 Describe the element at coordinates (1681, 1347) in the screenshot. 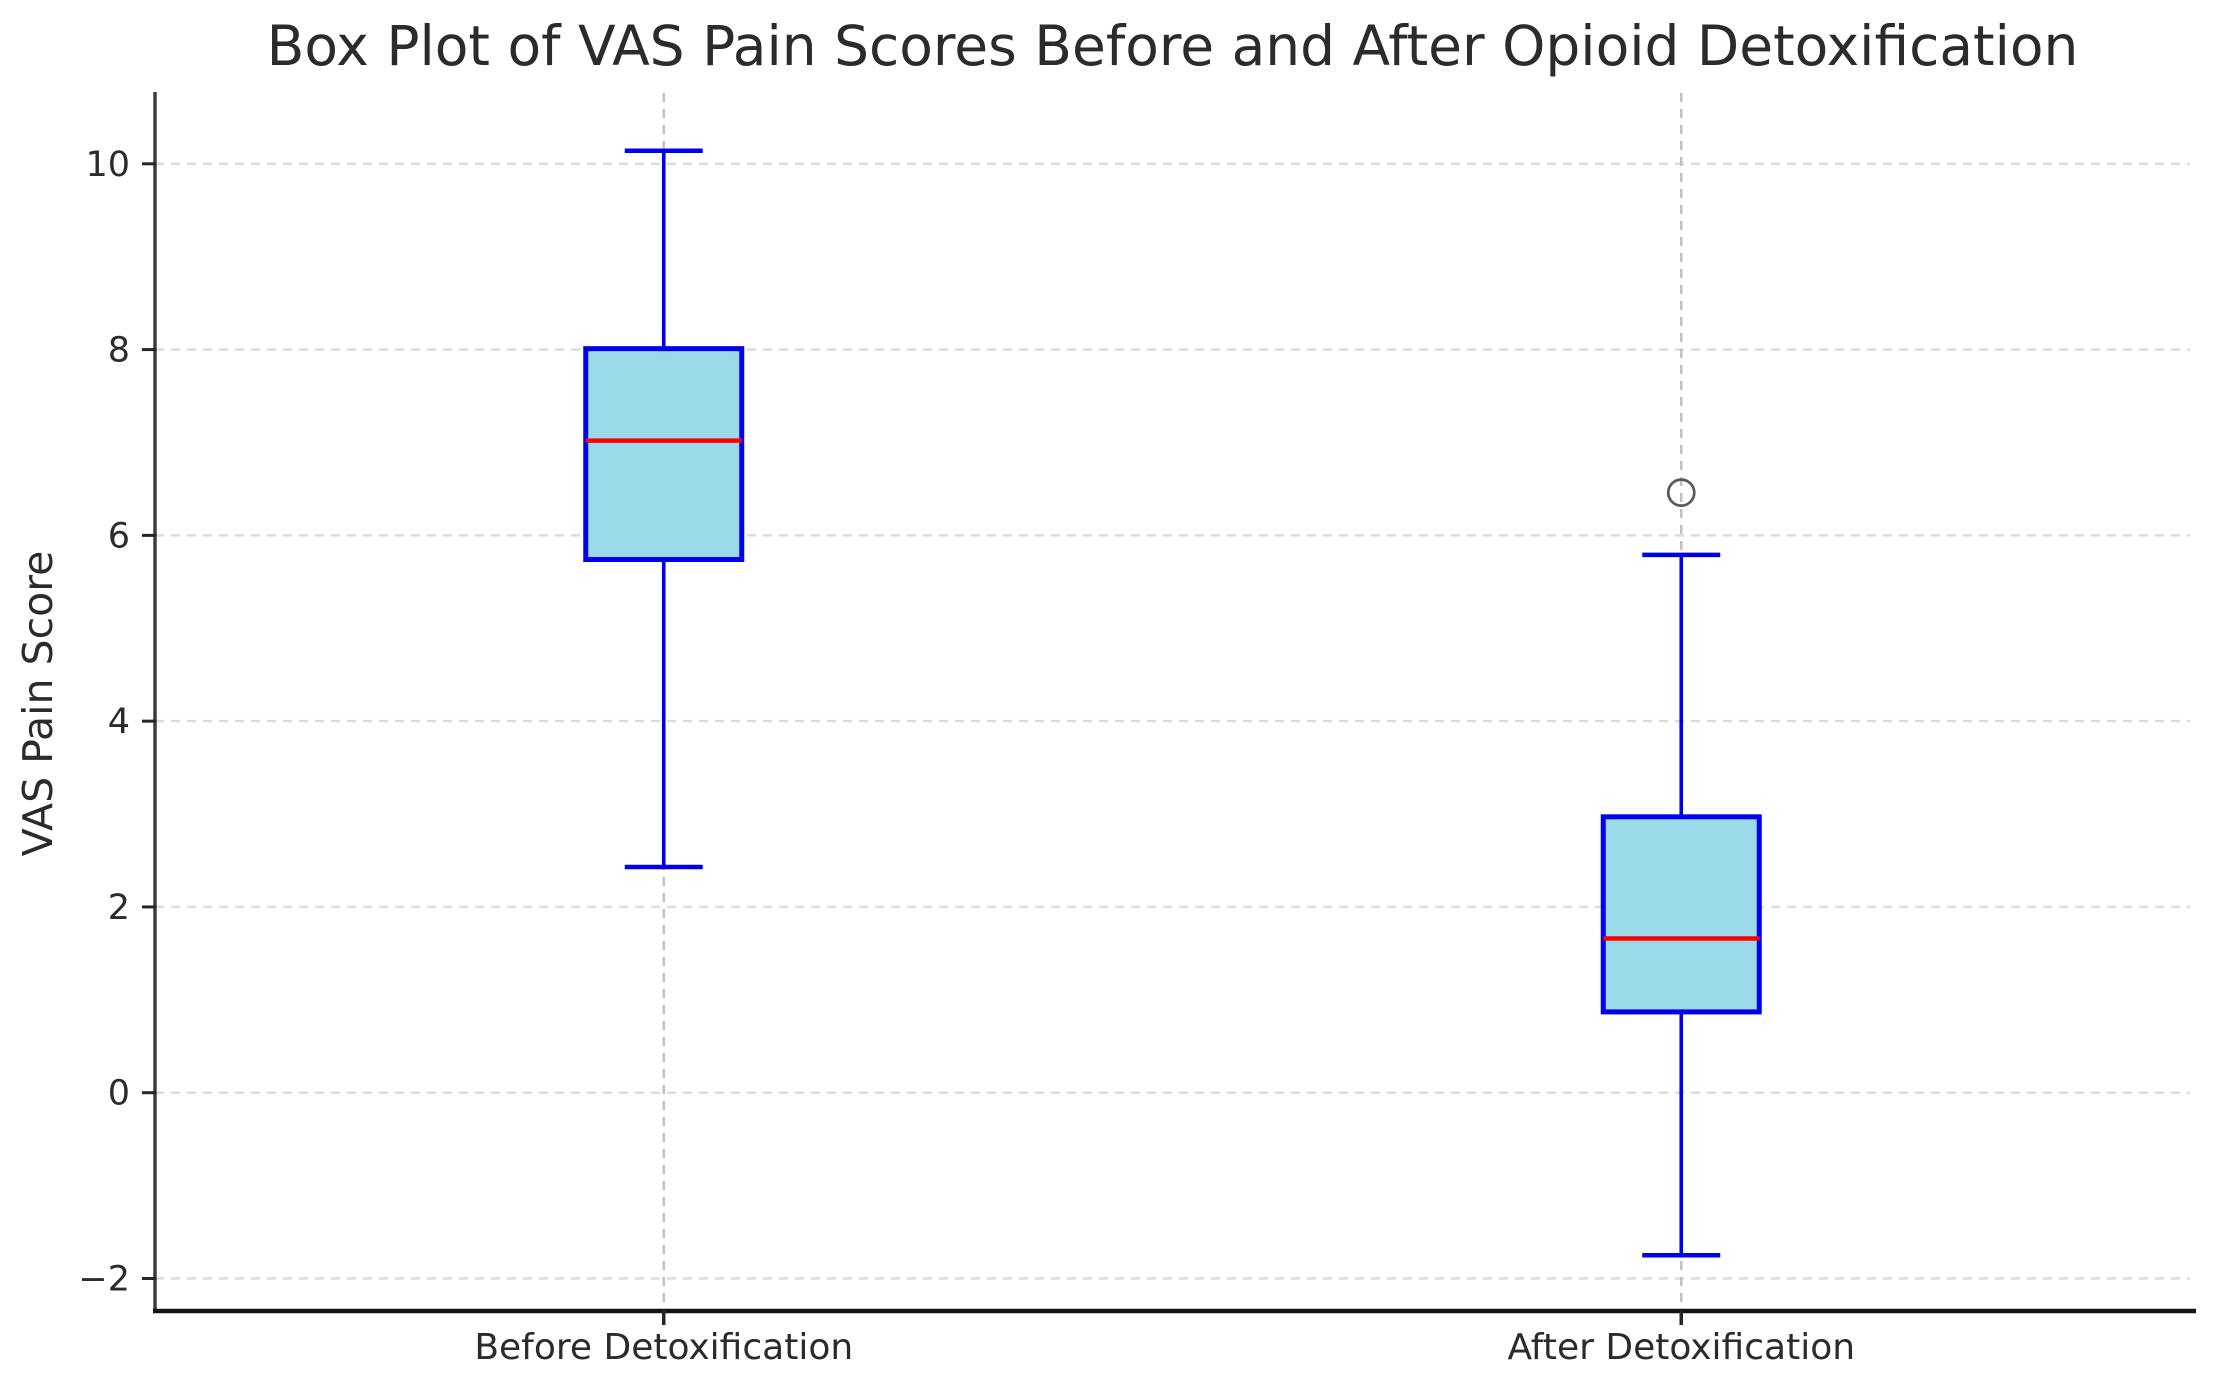

I see `x-tick-label: After Detoxification` at that location.